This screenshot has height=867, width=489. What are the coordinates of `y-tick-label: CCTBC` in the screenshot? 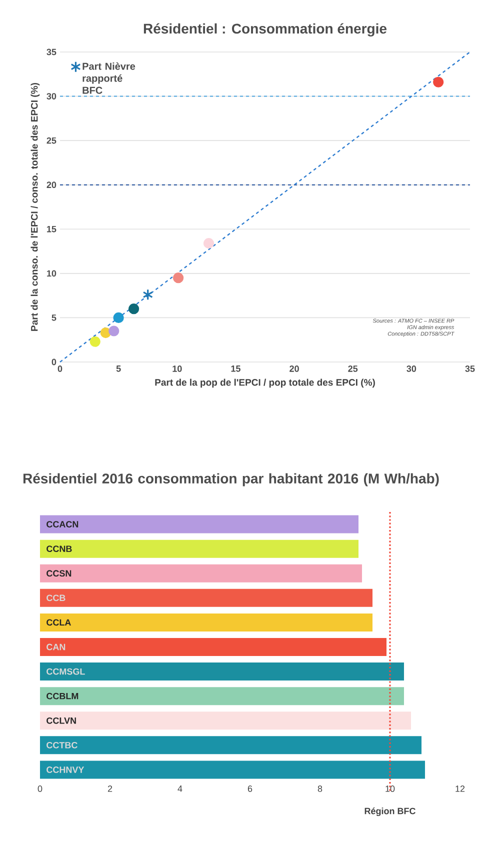 It's located at (62, 745).